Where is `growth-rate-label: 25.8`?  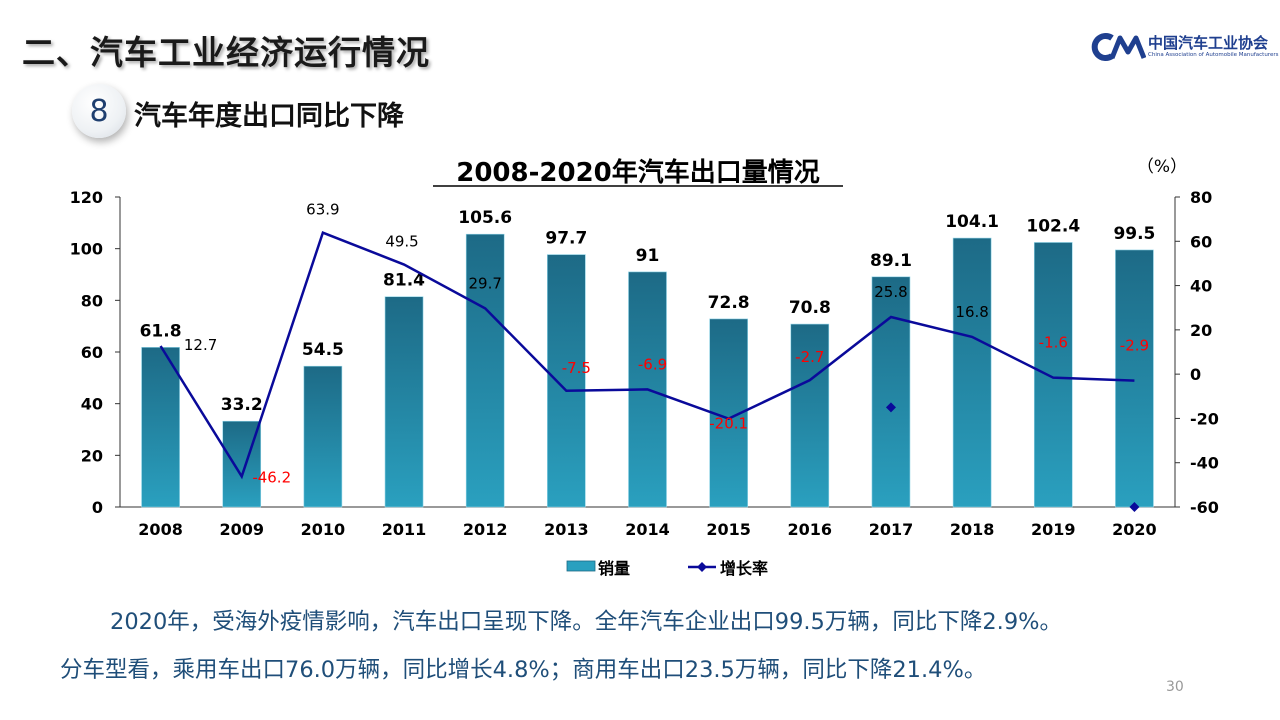 growth-rate-label: 25.8 is located at coordinates (890, 292).